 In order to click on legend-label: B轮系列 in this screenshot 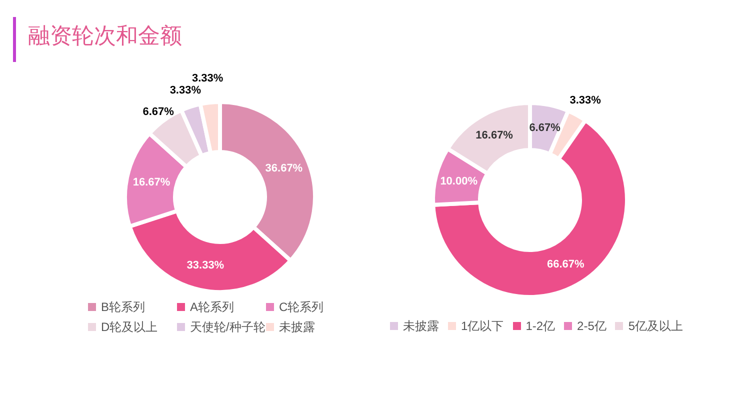, I will do `click(123, 307)`.